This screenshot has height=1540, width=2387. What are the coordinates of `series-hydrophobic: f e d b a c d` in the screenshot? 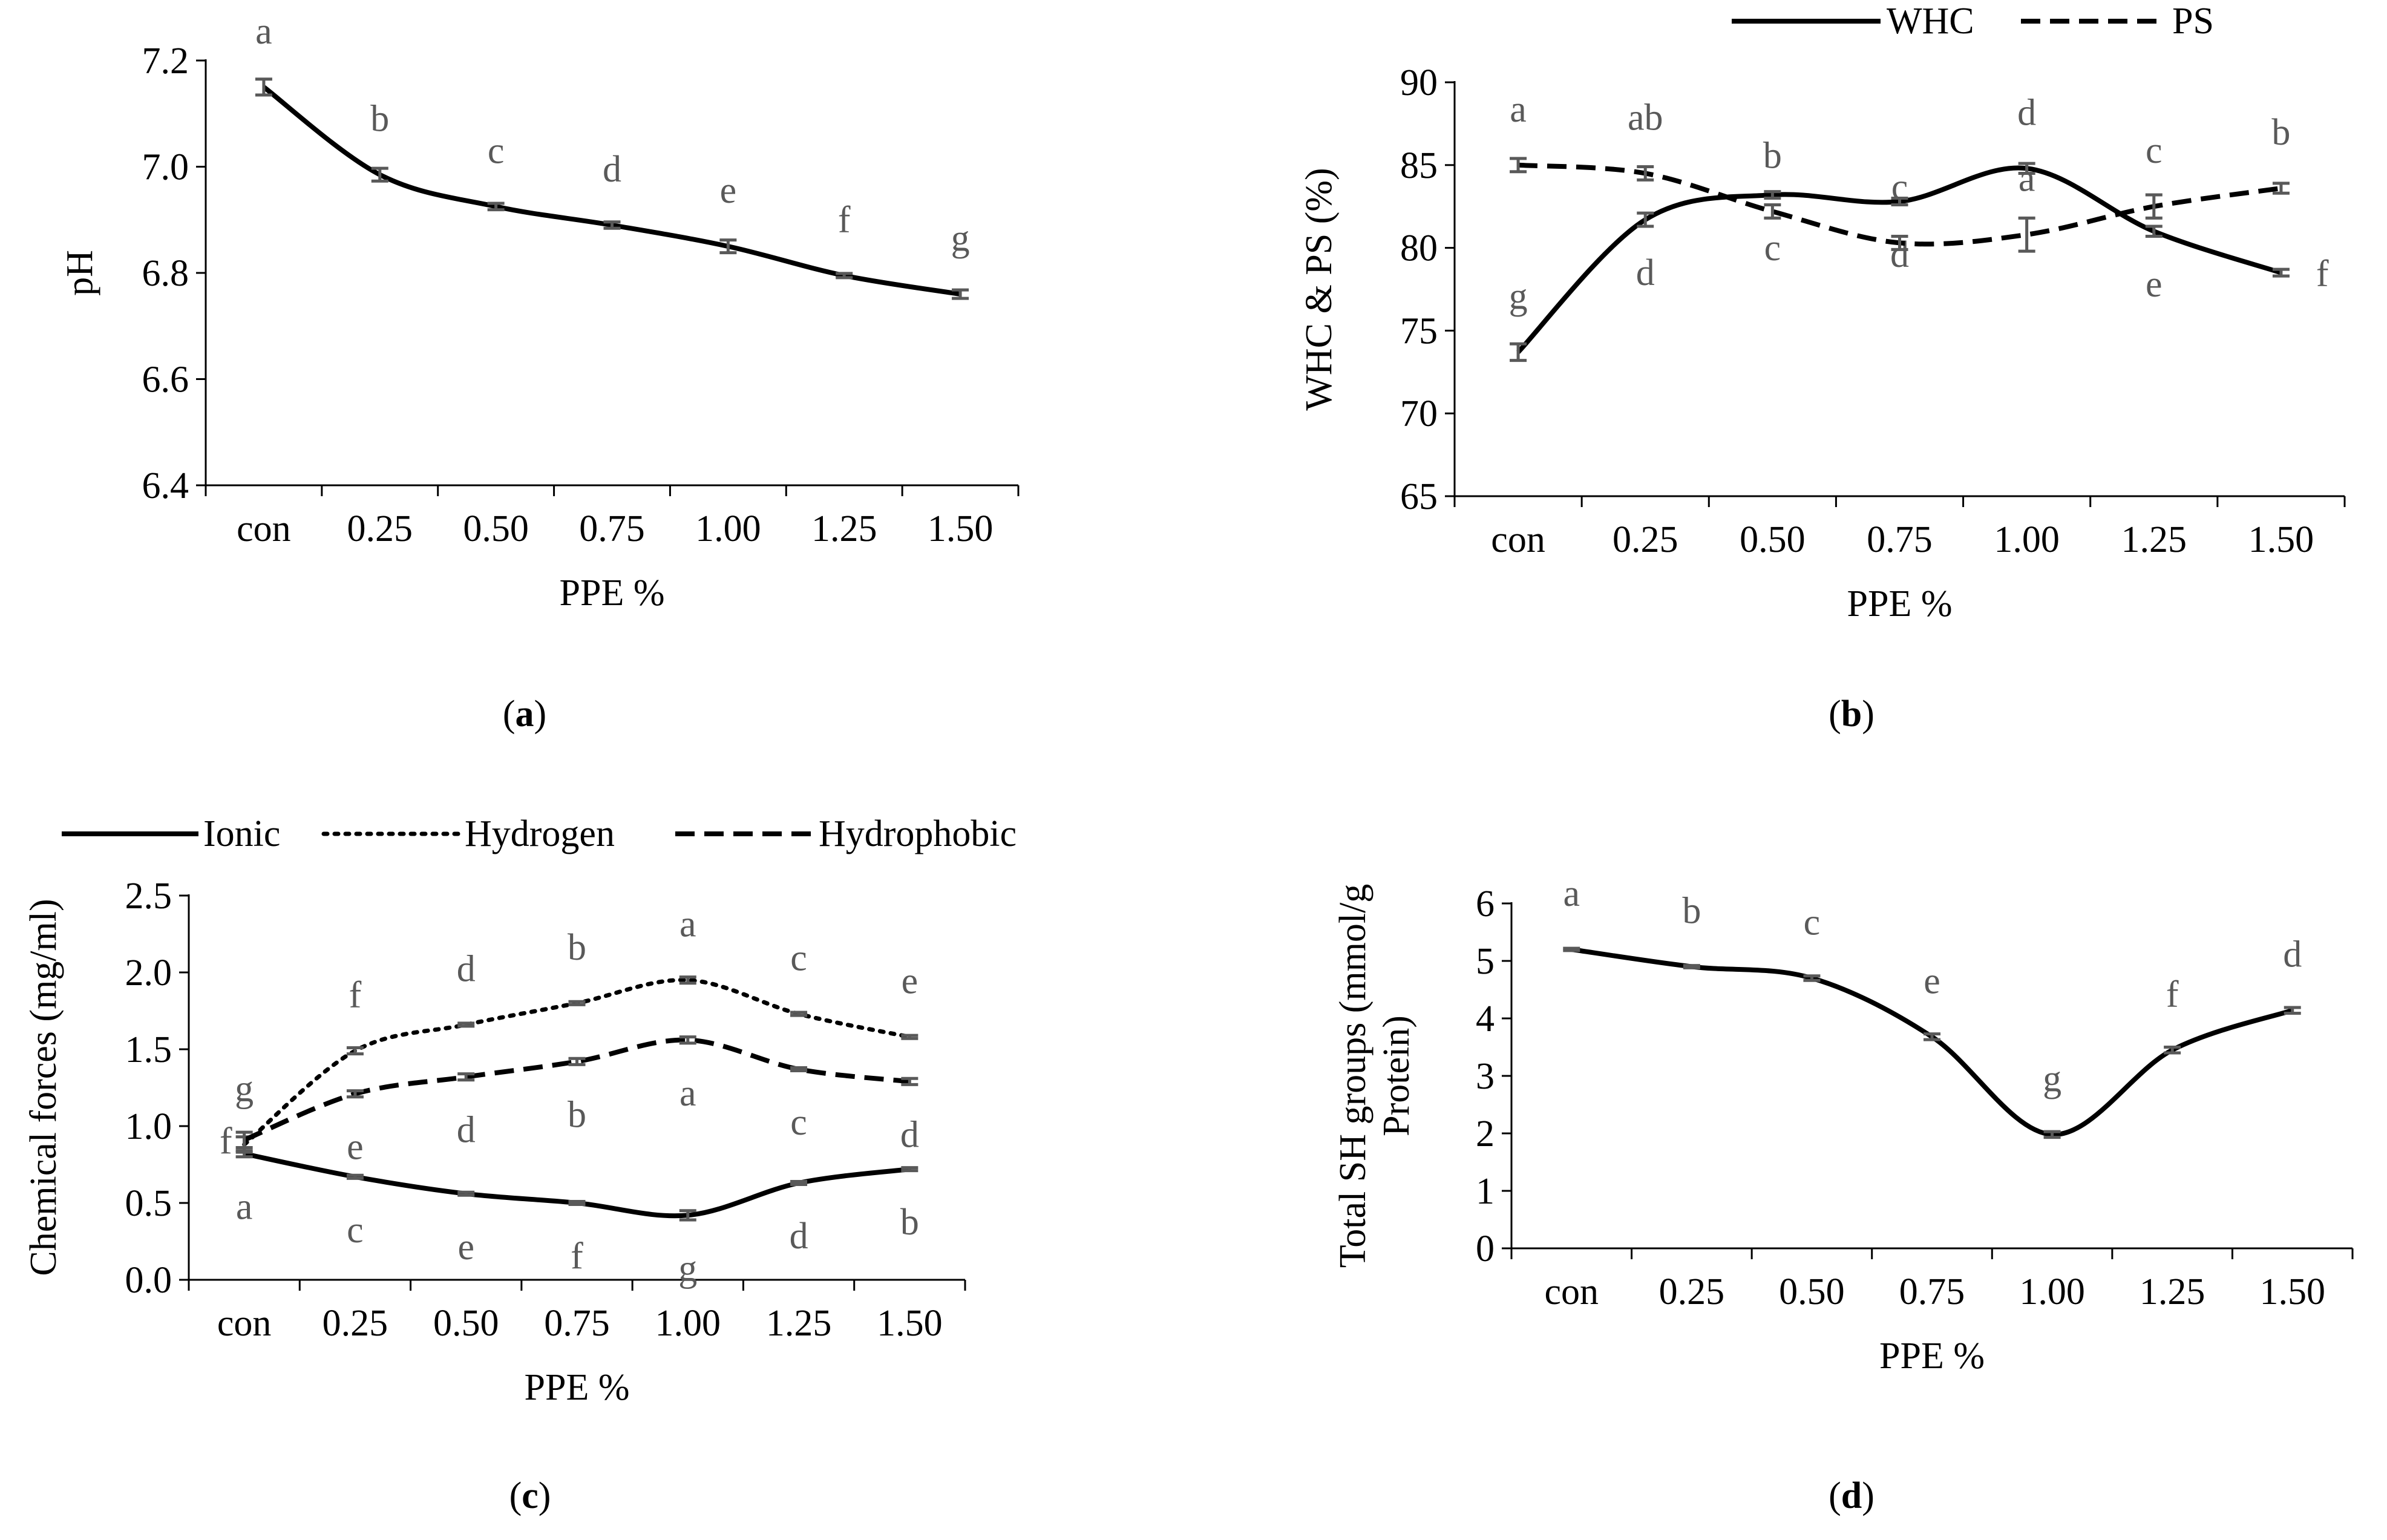 It's located at (569, 1102).